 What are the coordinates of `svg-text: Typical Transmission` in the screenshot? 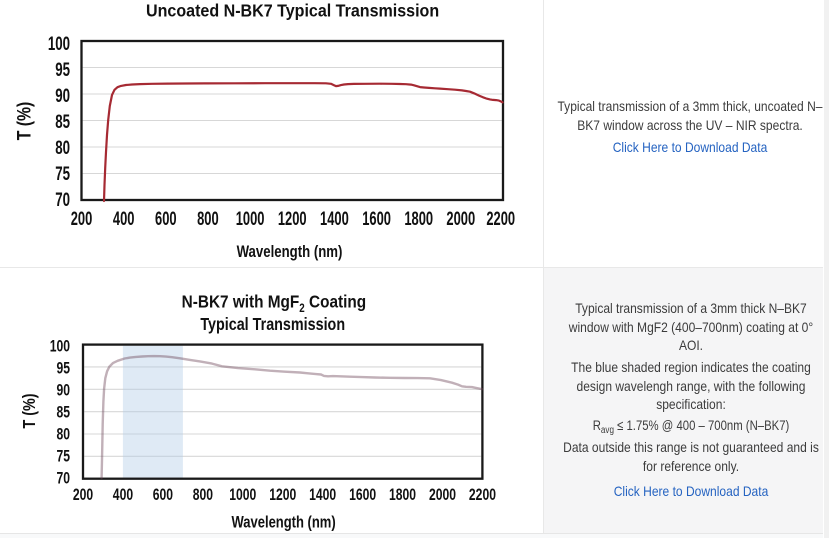 It's located at (272, 325).